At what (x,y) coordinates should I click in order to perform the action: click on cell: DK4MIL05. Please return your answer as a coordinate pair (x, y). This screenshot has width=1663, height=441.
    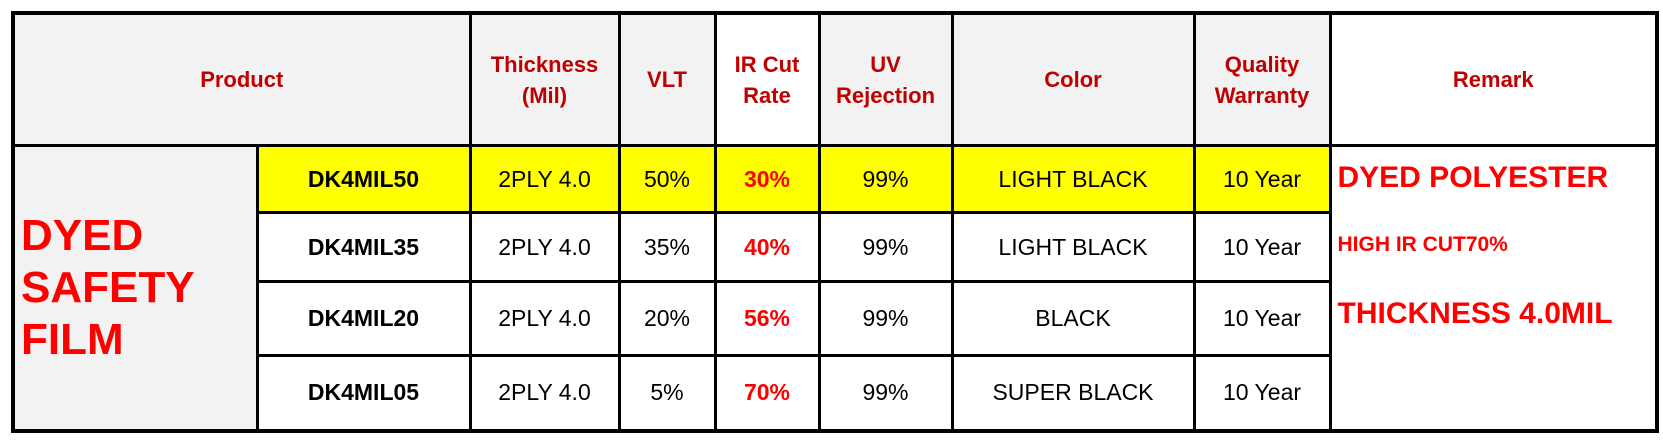
    Looking at the image, I should click on (363, 393).